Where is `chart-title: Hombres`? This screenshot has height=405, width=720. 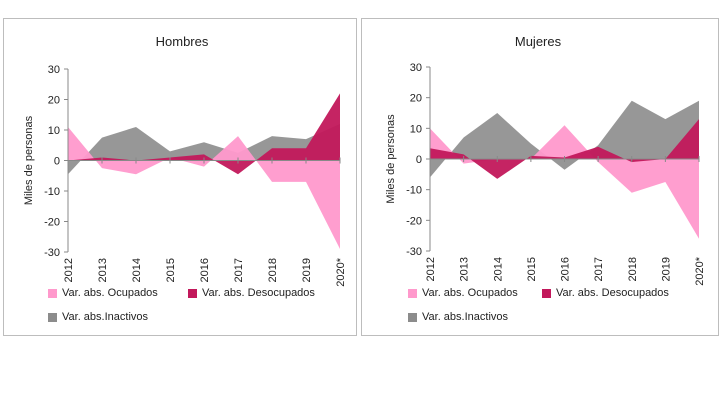
chart-title: Hombres is located at coordinates (182, 41).